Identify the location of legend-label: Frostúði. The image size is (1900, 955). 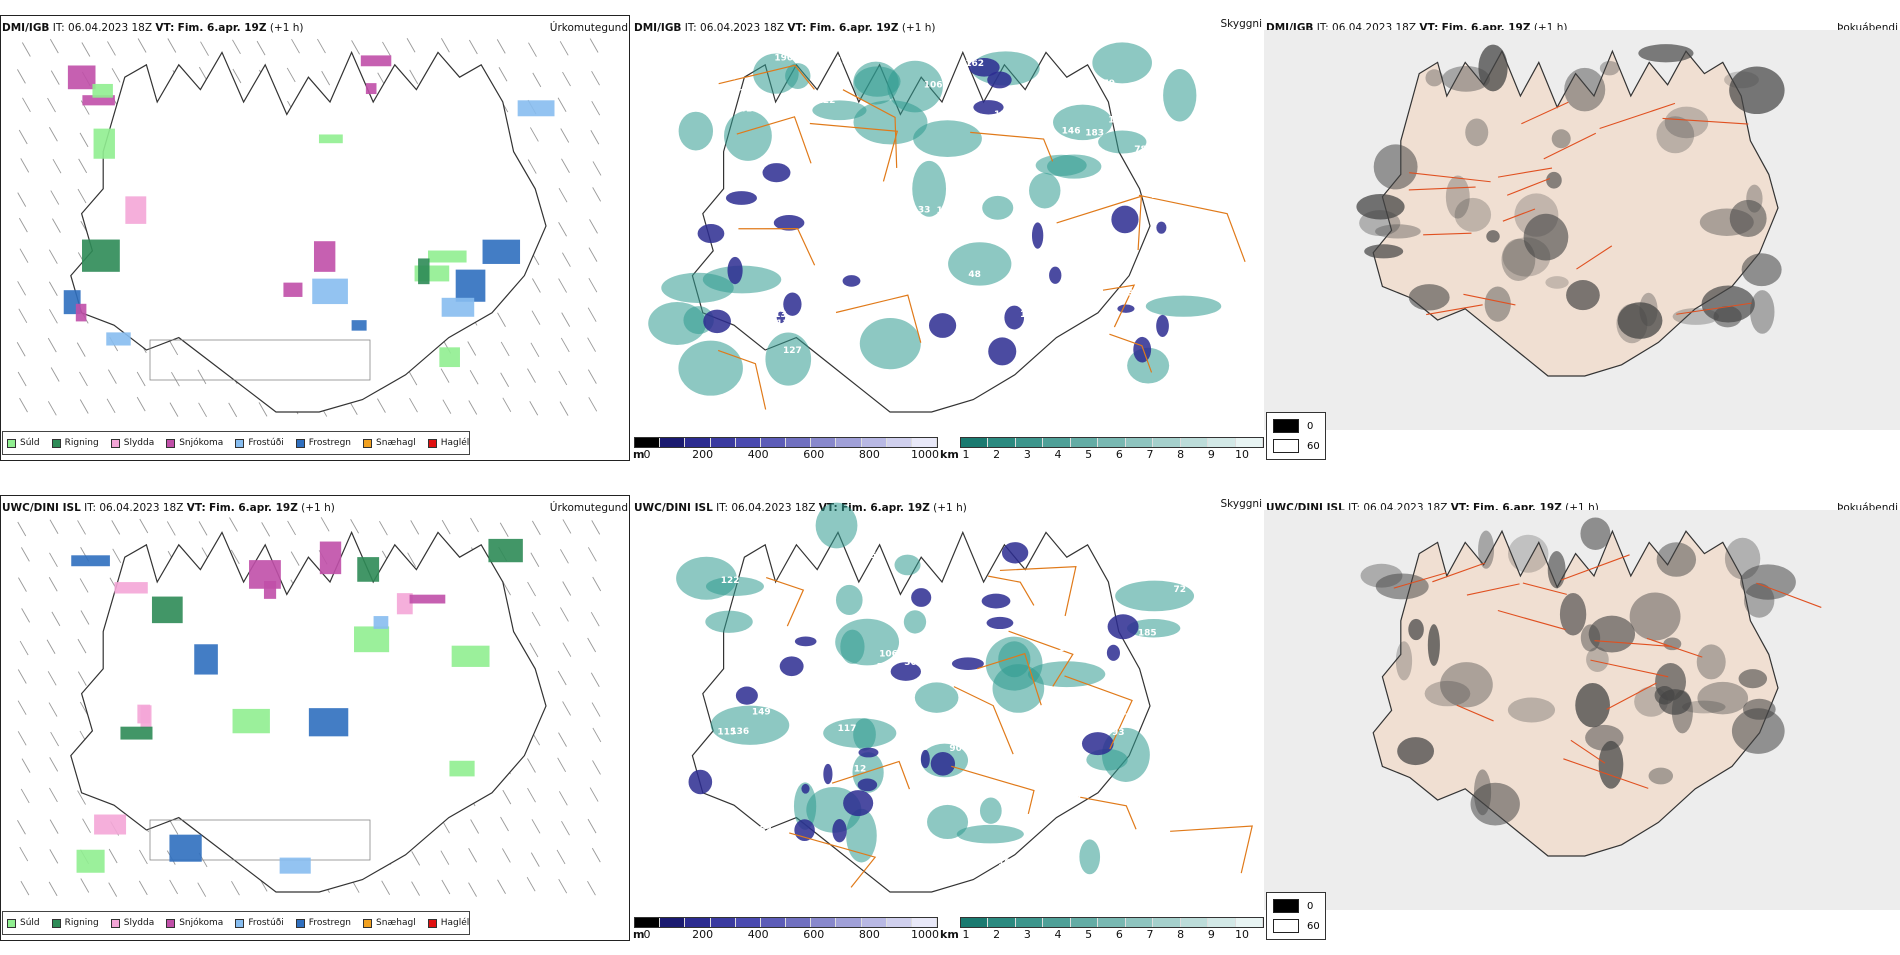
(266, 443).